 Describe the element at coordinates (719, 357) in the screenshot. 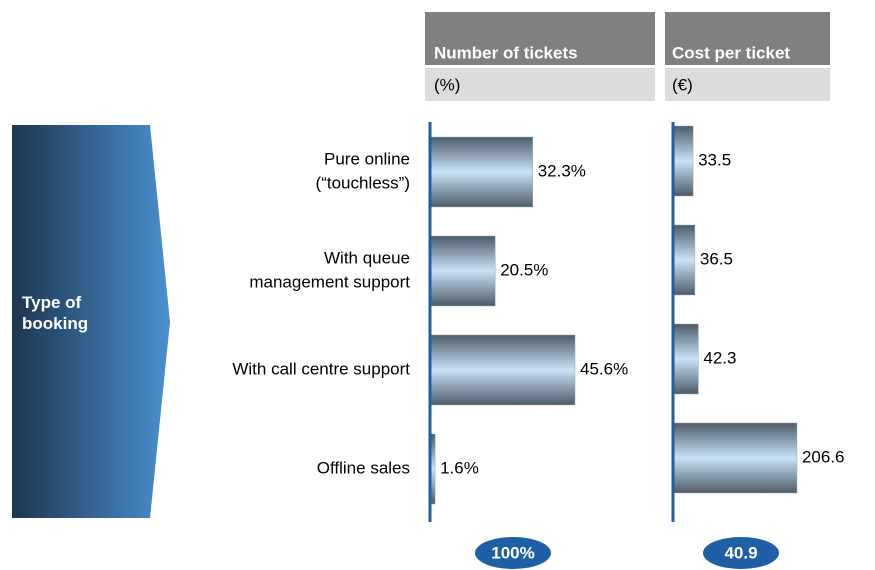

I see `data-label: 42.3` at that location.